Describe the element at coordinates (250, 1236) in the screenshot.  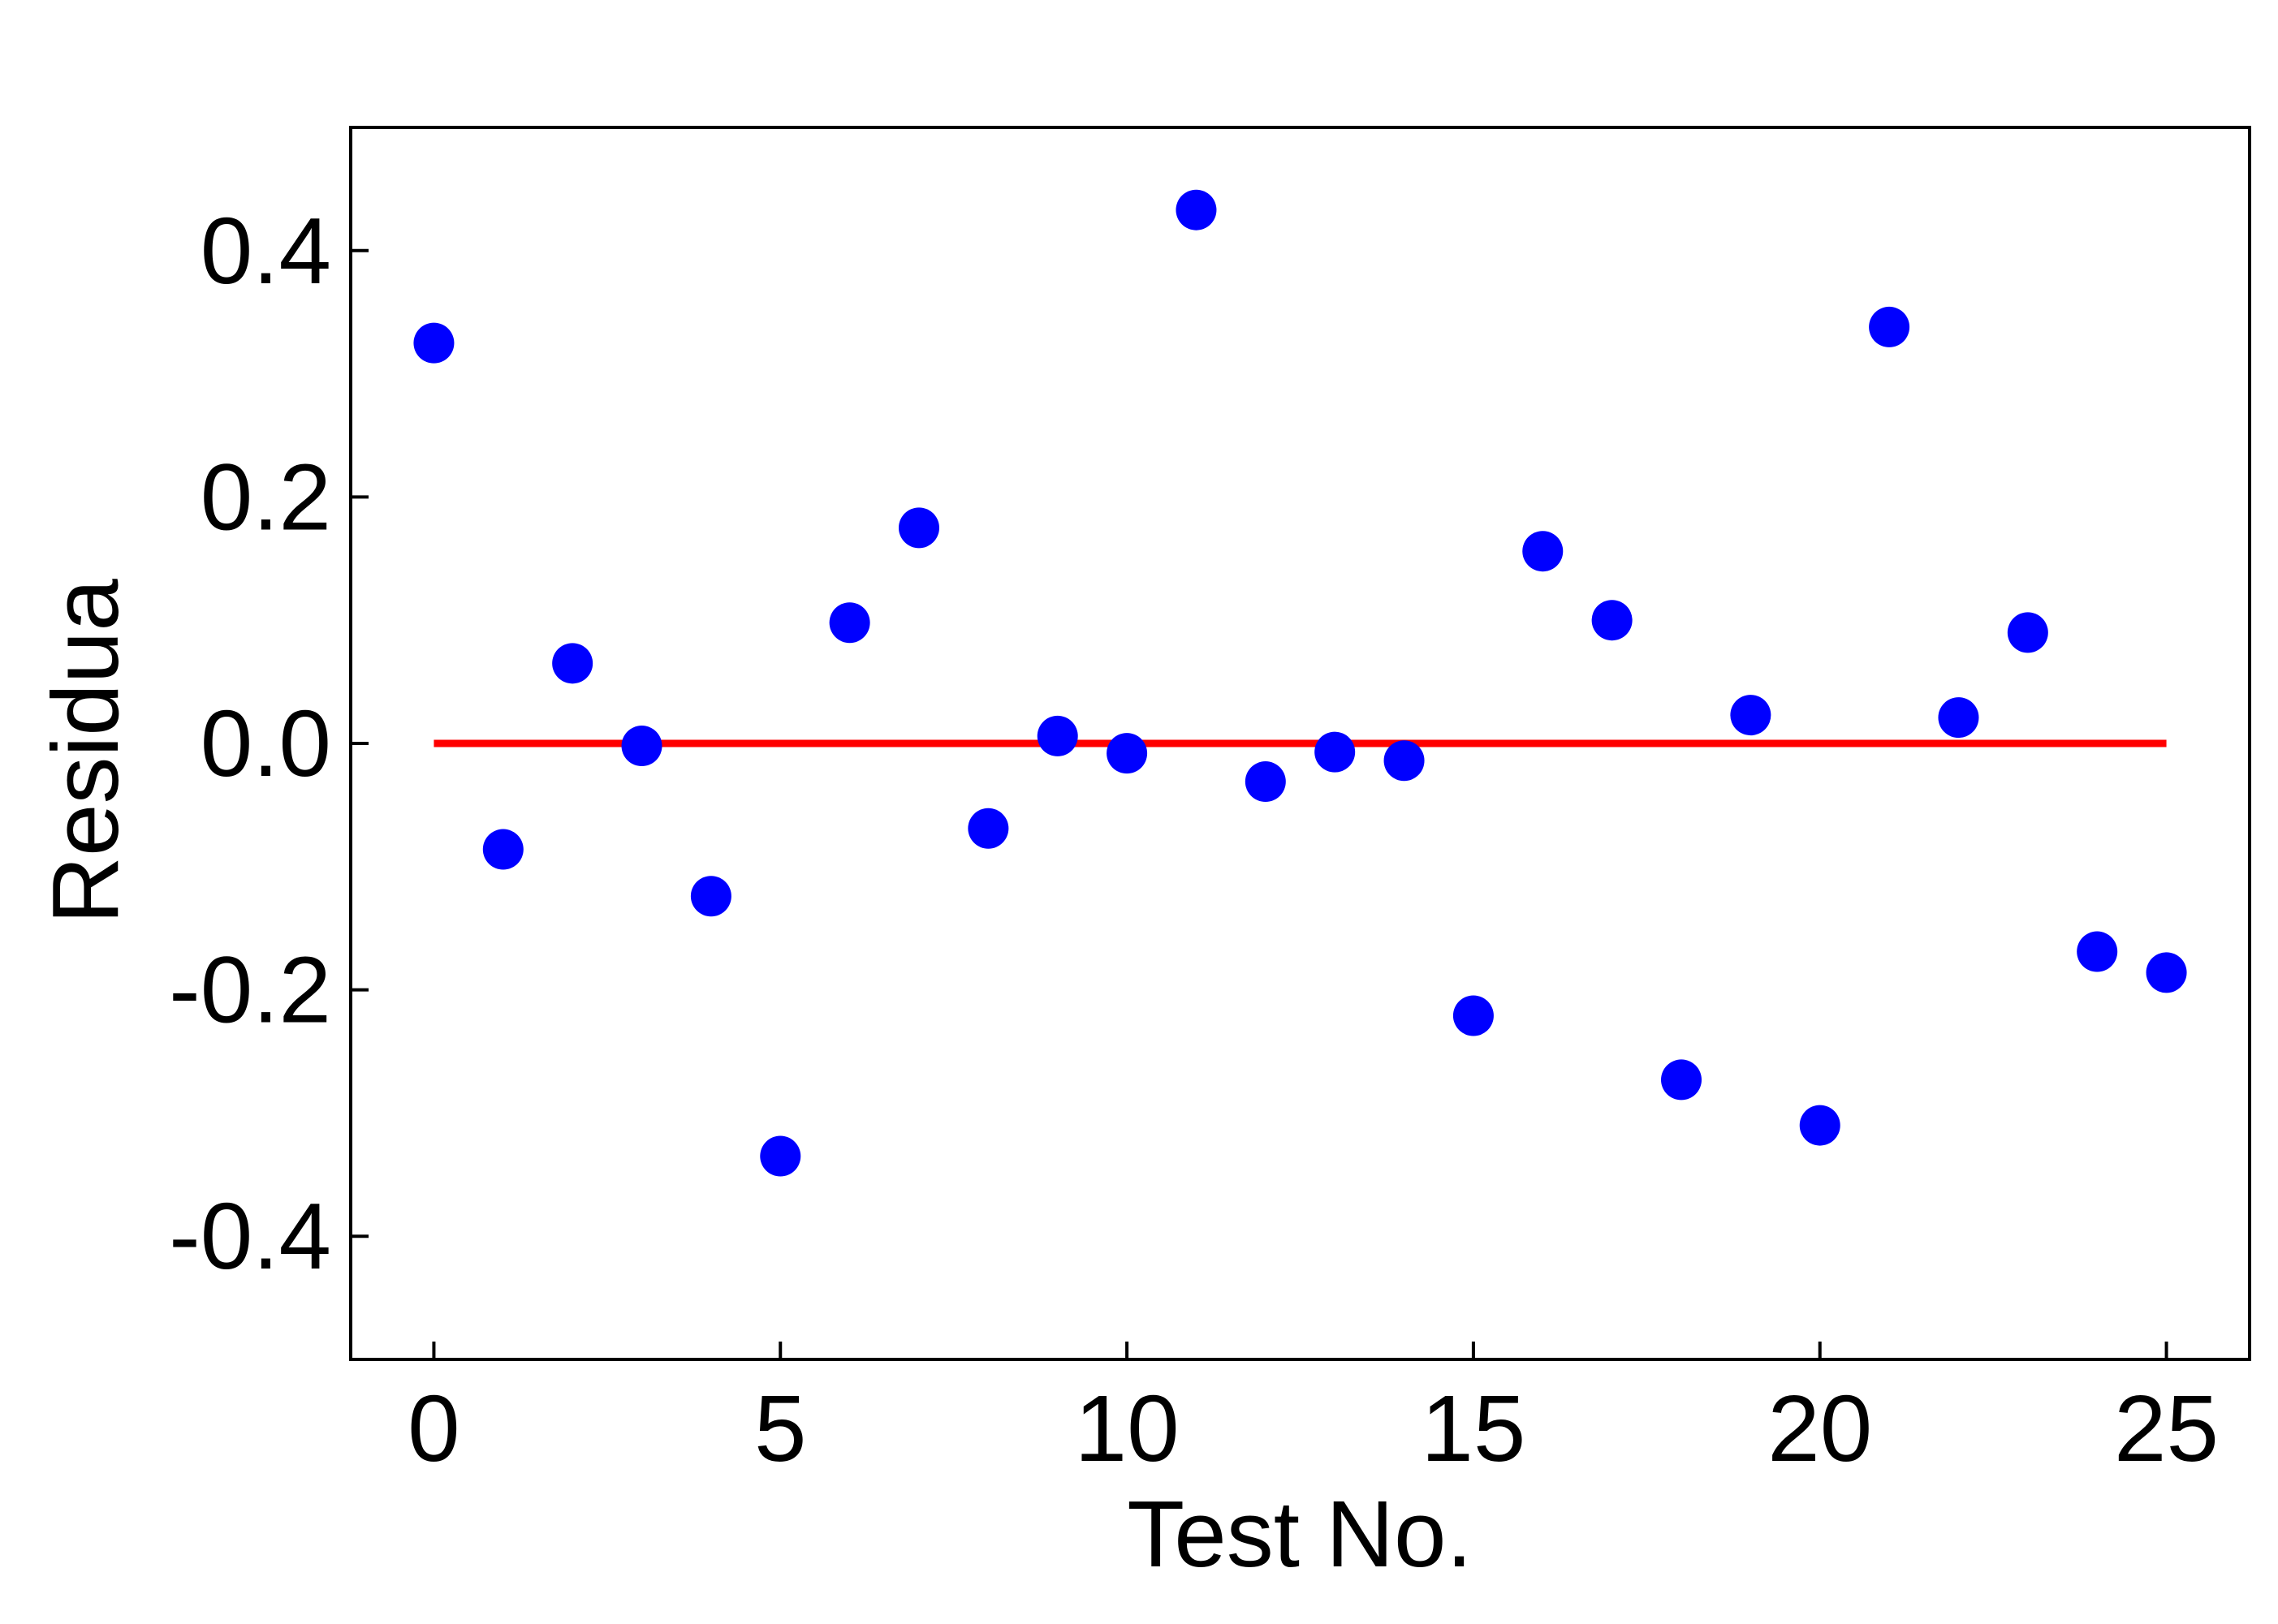
I see `y-tick-label: -0.4` at that location.